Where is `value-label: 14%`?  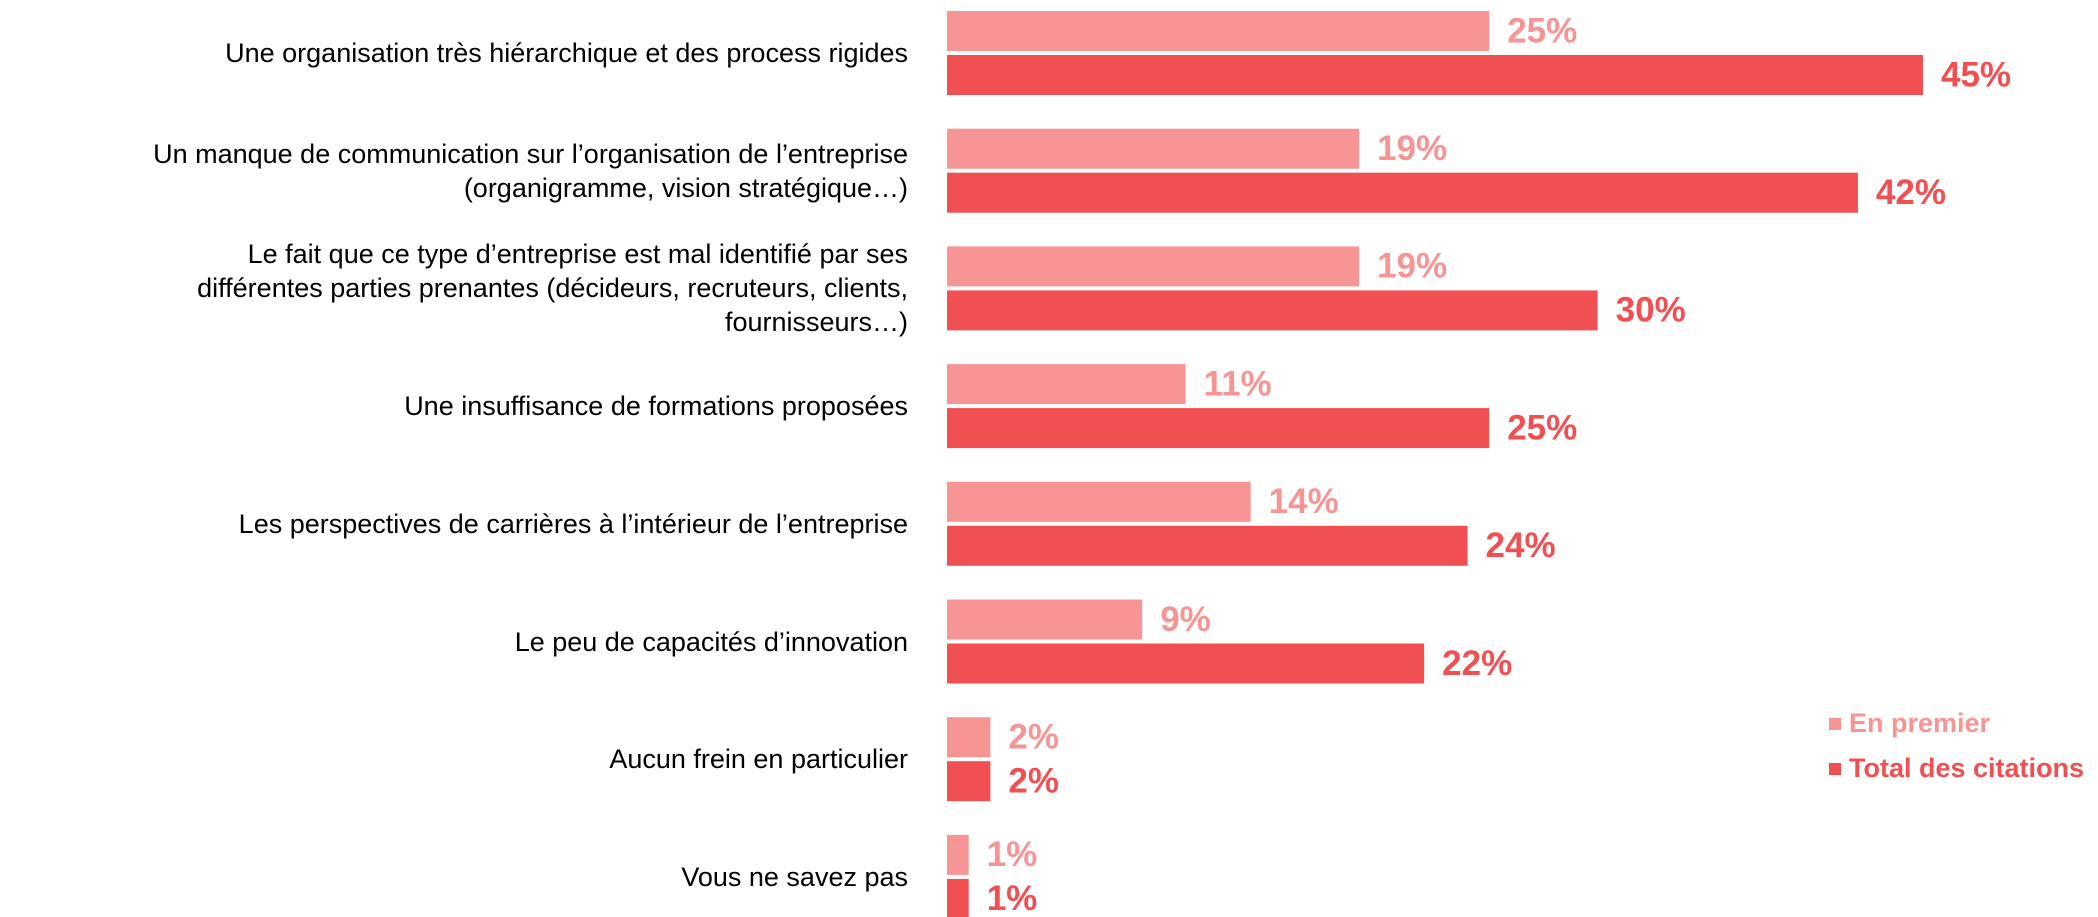 value-label: 14% is located at coordinates (1304, 501).